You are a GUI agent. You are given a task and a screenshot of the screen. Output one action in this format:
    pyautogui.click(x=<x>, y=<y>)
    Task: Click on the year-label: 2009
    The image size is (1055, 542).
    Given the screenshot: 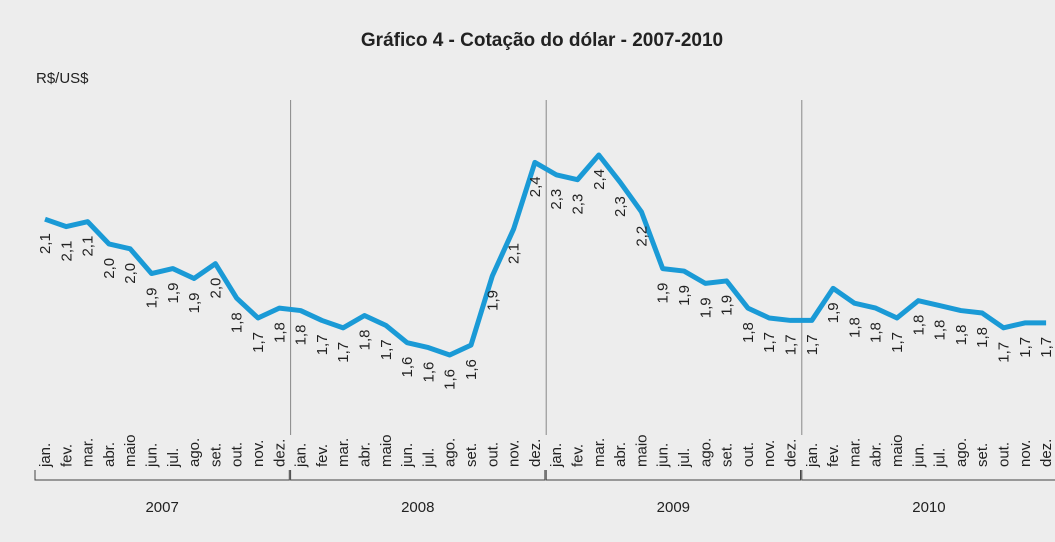 What is the action you would take?
    pyautogui.click(x=673, y=507)
    